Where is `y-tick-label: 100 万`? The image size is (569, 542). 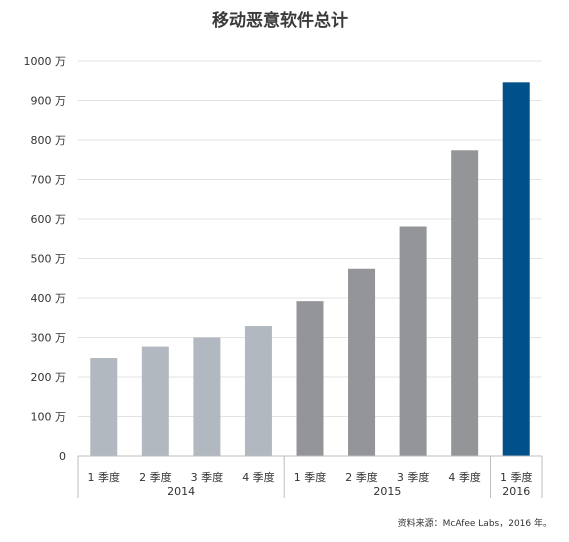 y-tick-label: 100 万 is located at coordinates (49, 417).